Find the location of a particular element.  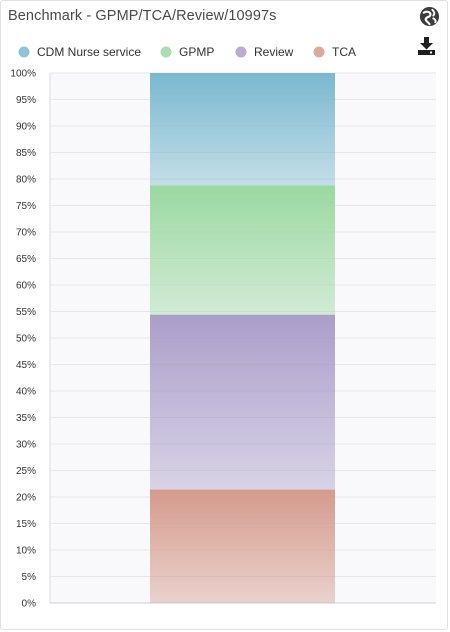

bar-segment-cdm-nurse-service is located at coordinates (242, 129).